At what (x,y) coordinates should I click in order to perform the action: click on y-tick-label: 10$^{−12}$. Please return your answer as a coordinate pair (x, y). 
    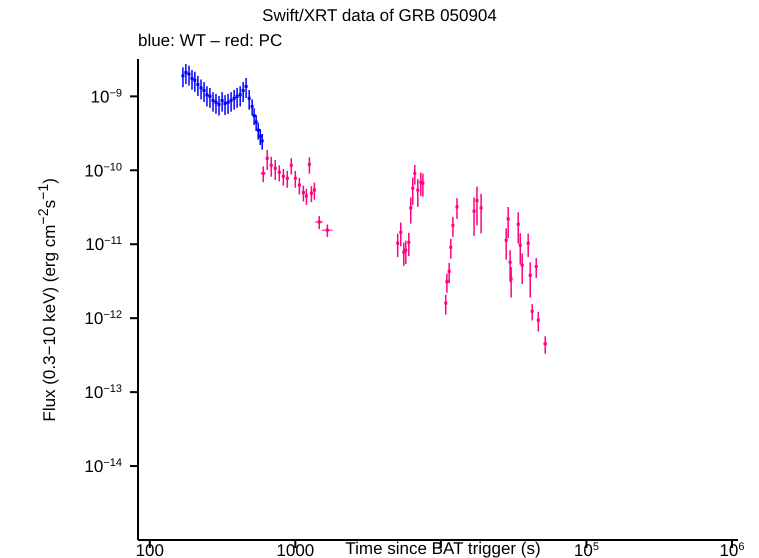
    Looking at the image, I should click on (103, 318).